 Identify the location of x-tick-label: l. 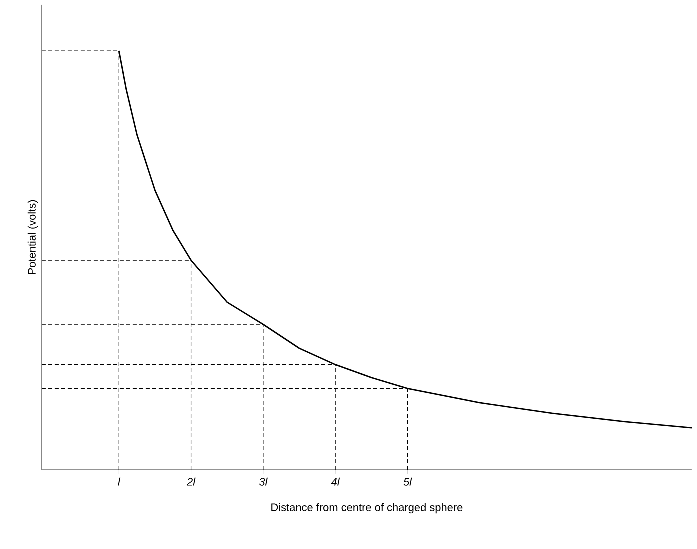
(119, 482).